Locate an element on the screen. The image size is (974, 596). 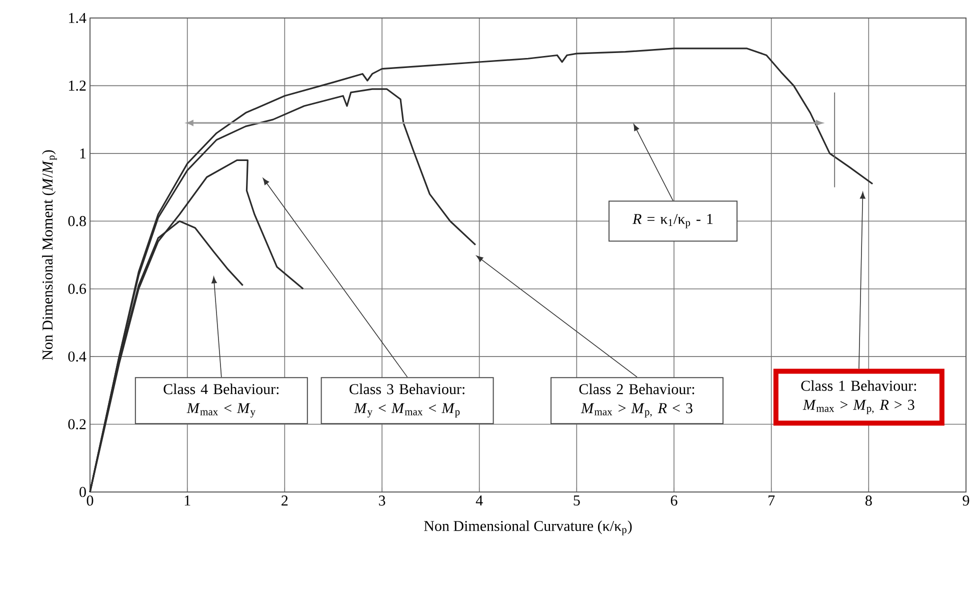
text: Class 3 Behaviour: M$_{y}$ < M$_{max}$ < M$_{p}$ is located at coordinates (407, 401).